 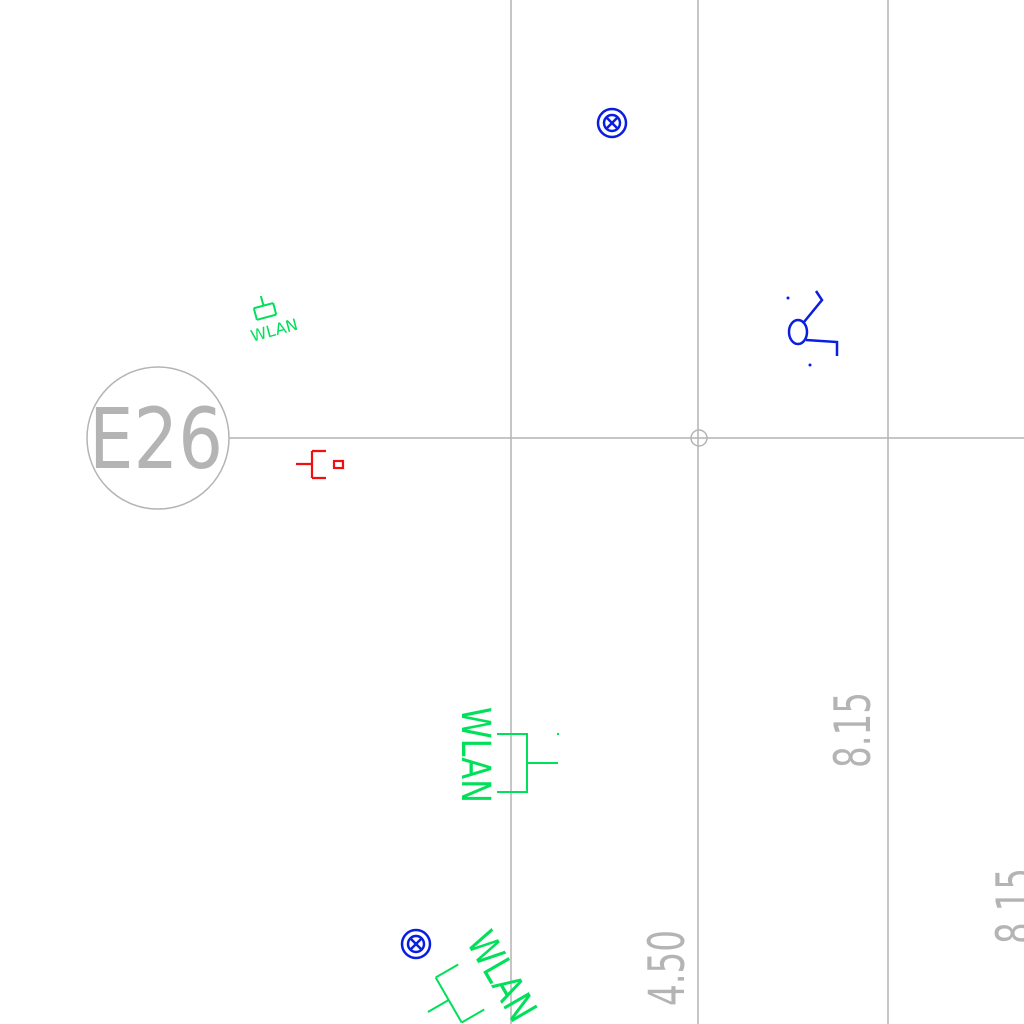 What do you see at coordinates (1005, 906) in the screenshot?
I see `dimension-label-8-15-partial: 8.15` at bounding box center [1005, 906].